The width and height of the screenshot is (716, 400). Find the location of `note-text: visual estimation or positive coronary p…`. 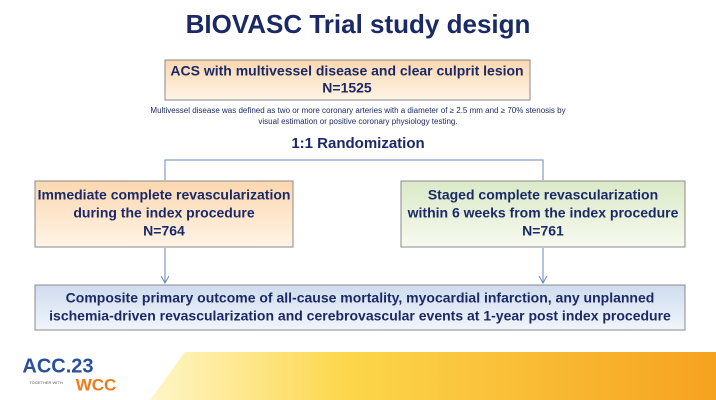

note-text: visual estimation or positive coronary p… is located at coordinates (357, 121).